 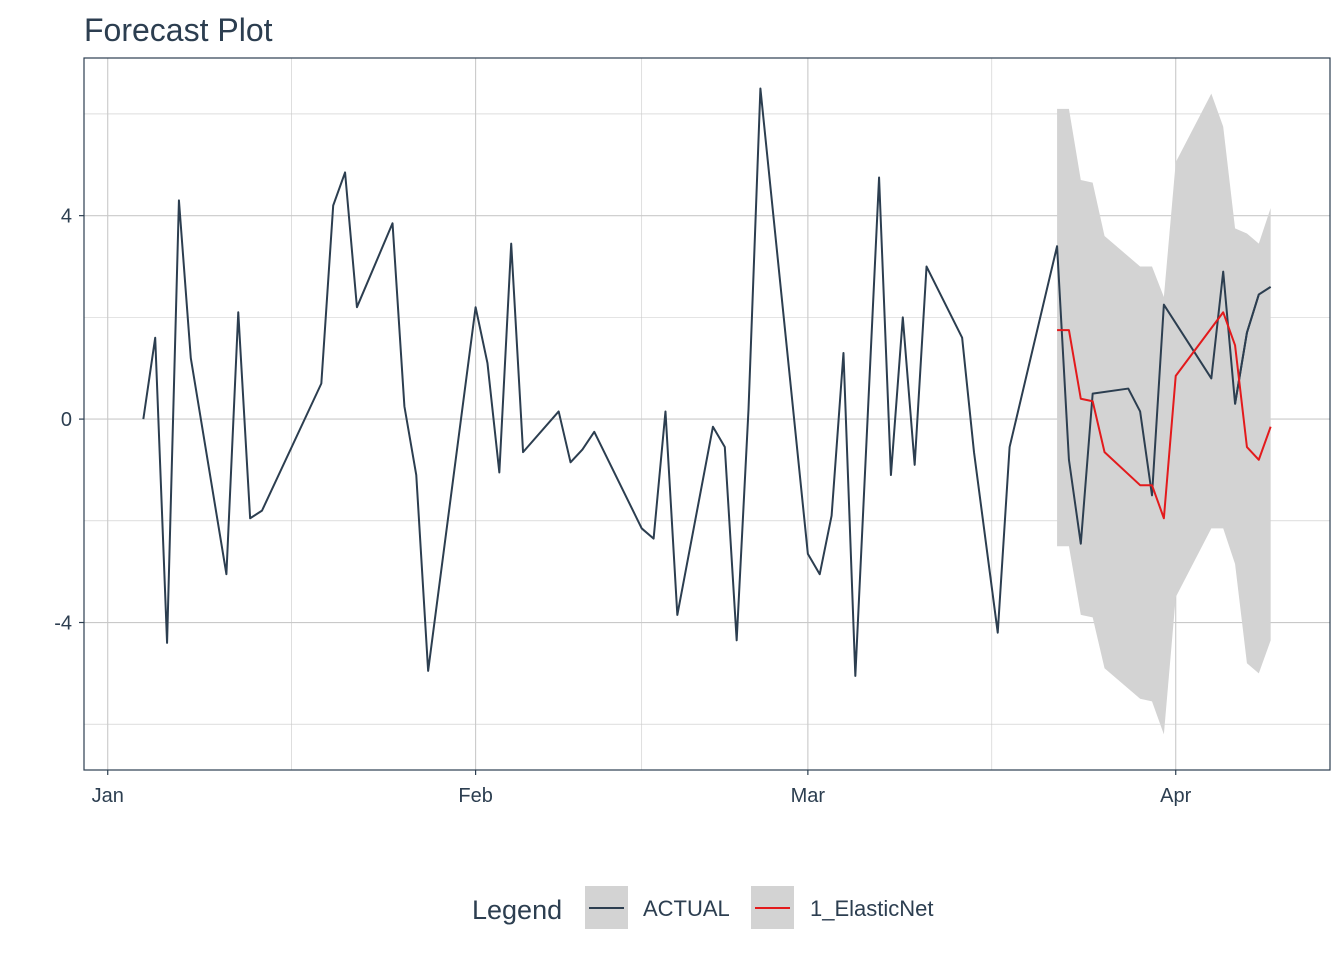 What do you see at coordinates (808, 796) in the screenshot?
I see `x-tick-label: Mar` at bounding box center [808, 796].